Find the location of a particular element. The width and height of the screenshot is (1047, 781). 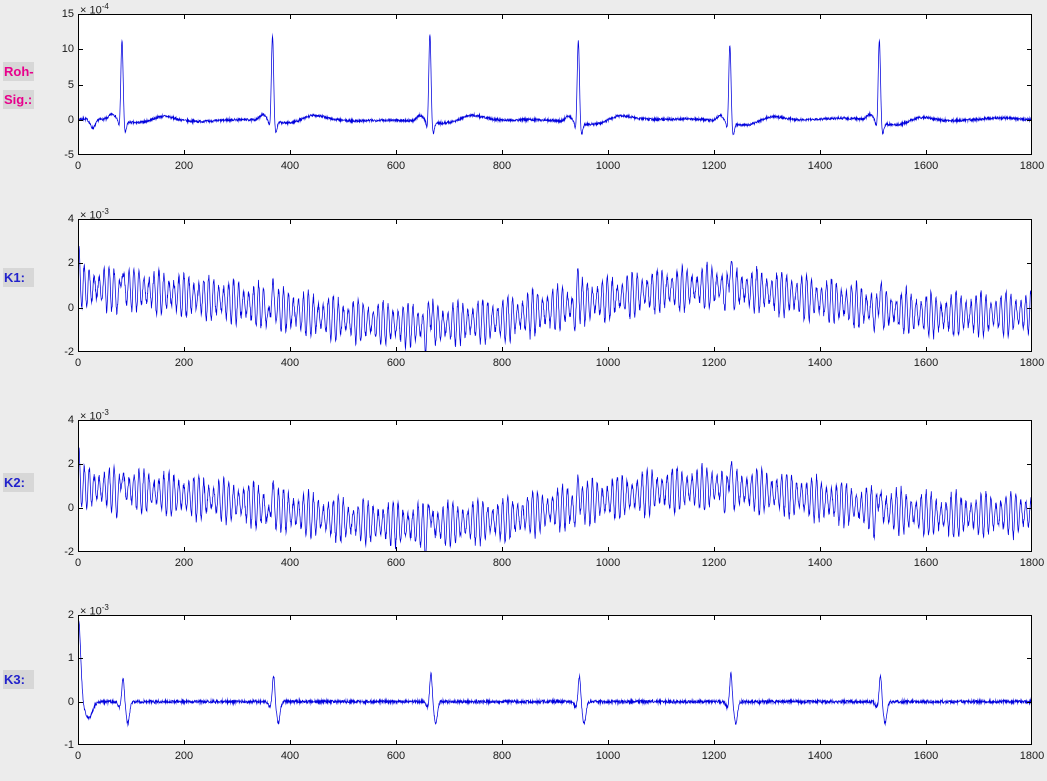

axis-exponent-power: -4 is located at coordinates (105, 6).